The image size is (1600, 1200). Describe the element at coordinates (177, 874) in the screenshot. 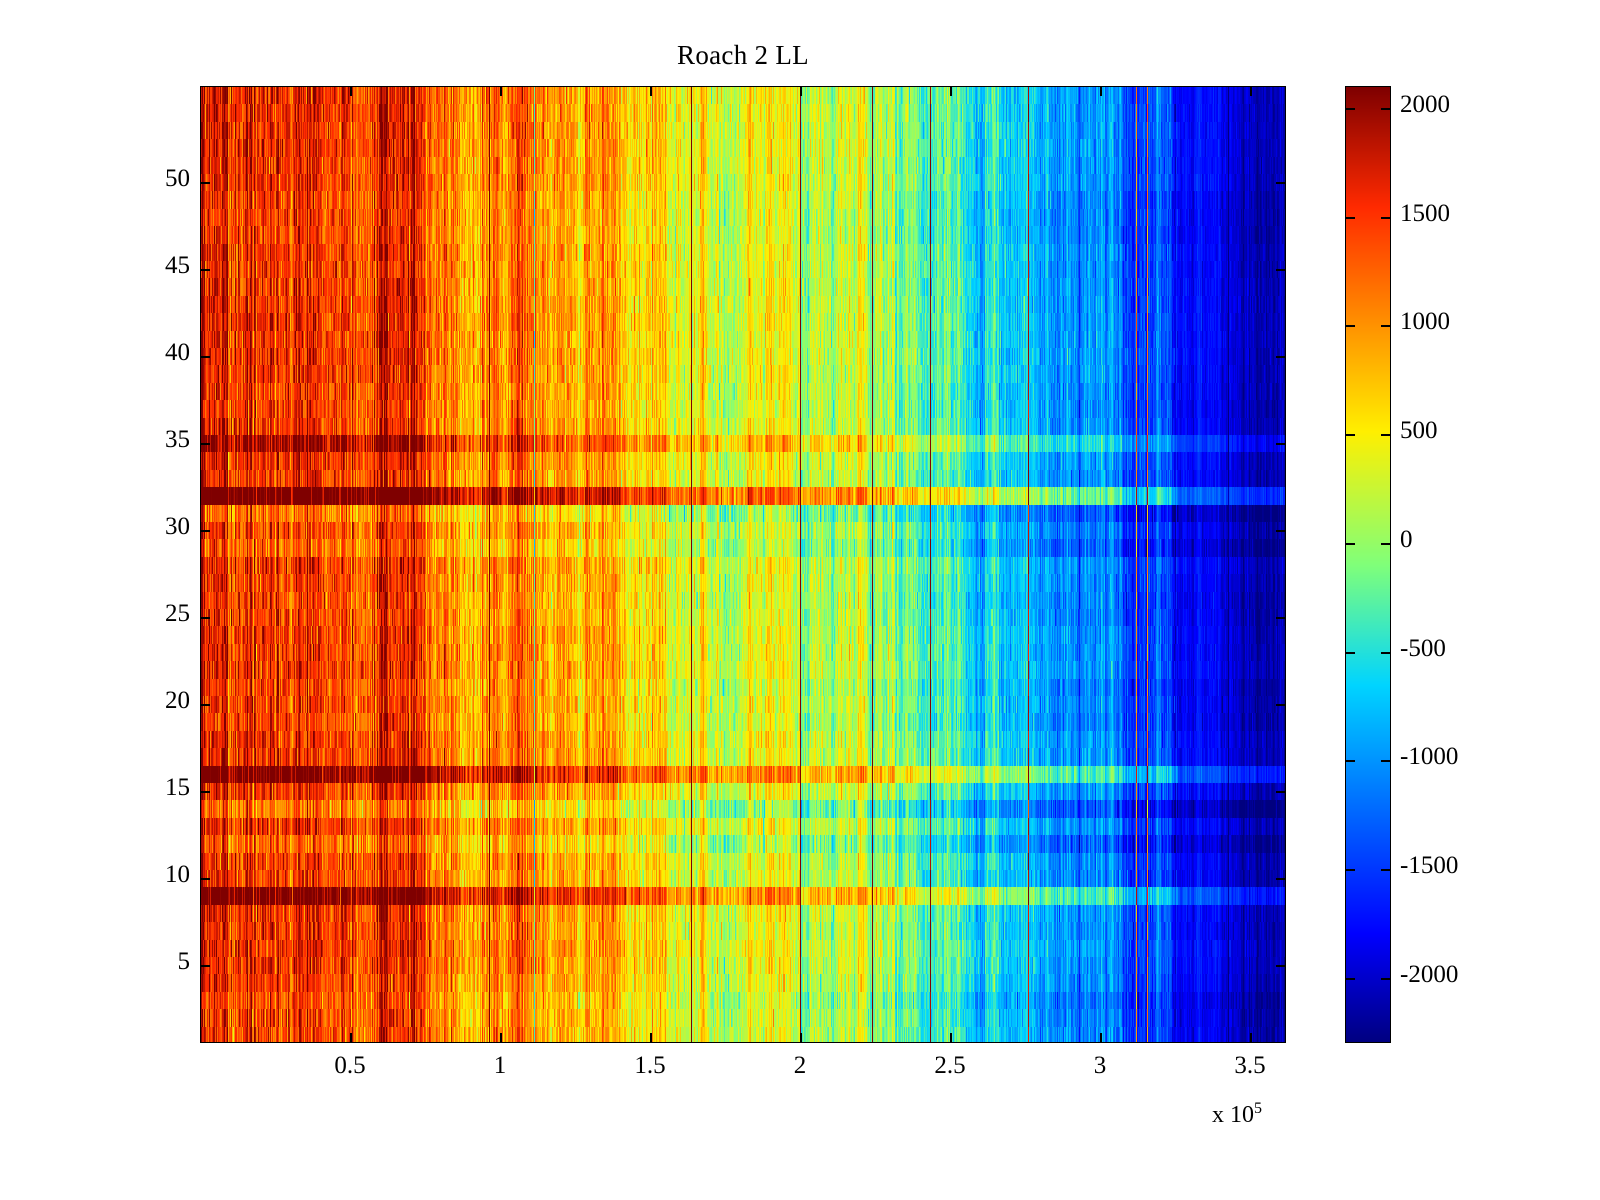

I see `y-tick-label: 10` at that location.